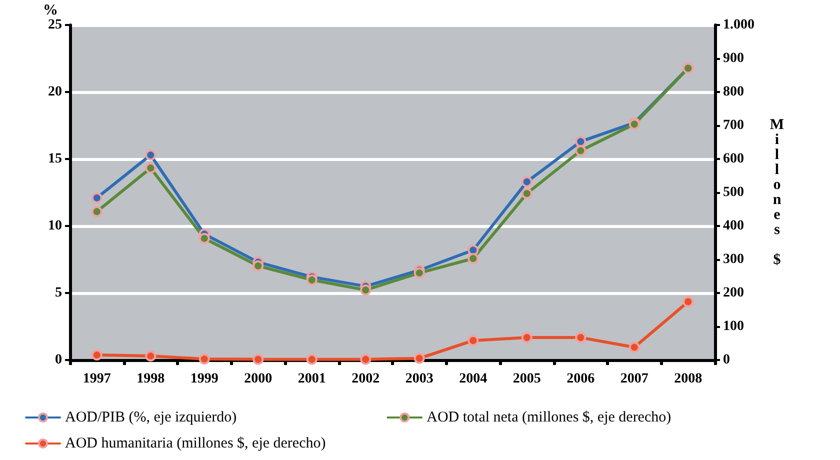 This screenshot has height=460, width=840. What do you see at coordinates (55, 25) in the screenshot?
I see `y-tick-label: 25` at bounding box center [55, 25].